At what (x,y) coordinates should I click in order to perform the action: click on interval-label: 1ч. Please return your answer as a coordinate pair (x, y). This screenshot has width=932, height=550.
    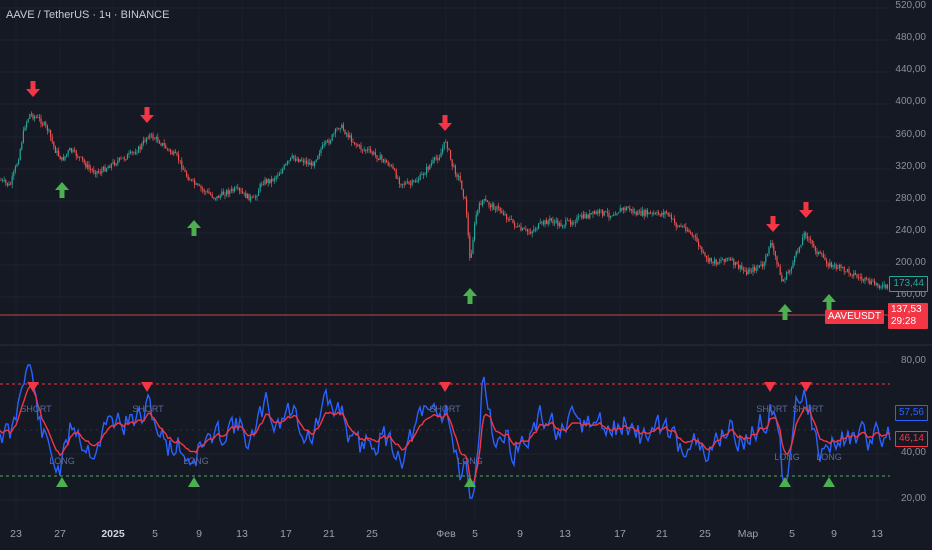
    Looking at the image, I should click on (105, 15).